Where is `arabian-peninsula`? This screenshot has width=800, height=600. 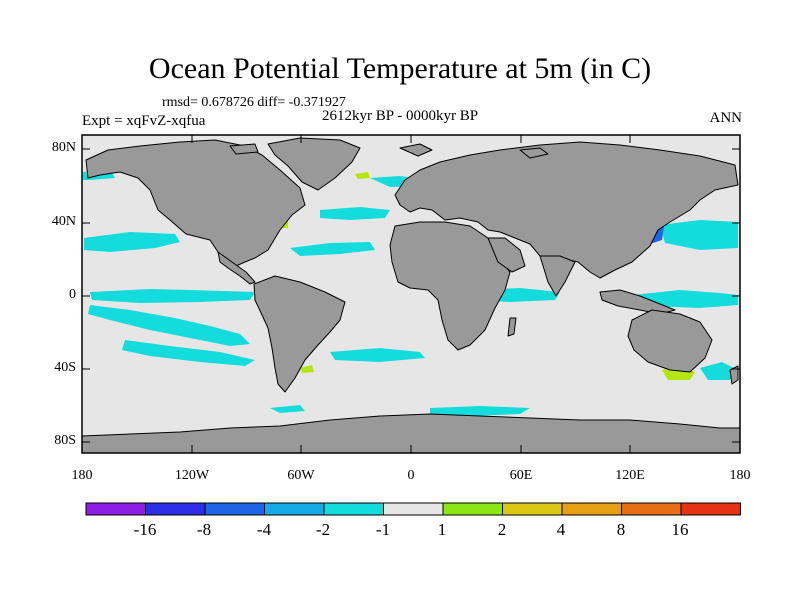 arabian-peninsula is located at coordinates (506, 255).